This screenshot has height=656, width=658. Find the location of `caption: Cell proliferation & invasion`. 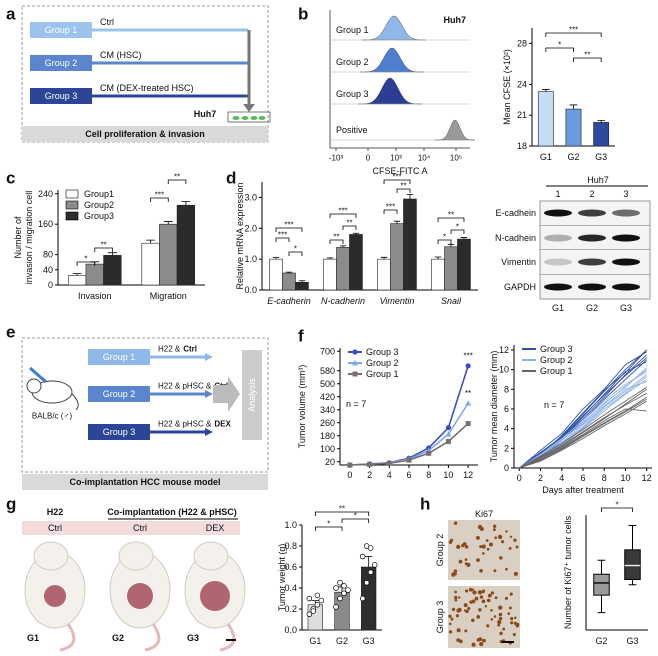

caption: Cell proliferation & invasion is located at coordinates (145, 134).